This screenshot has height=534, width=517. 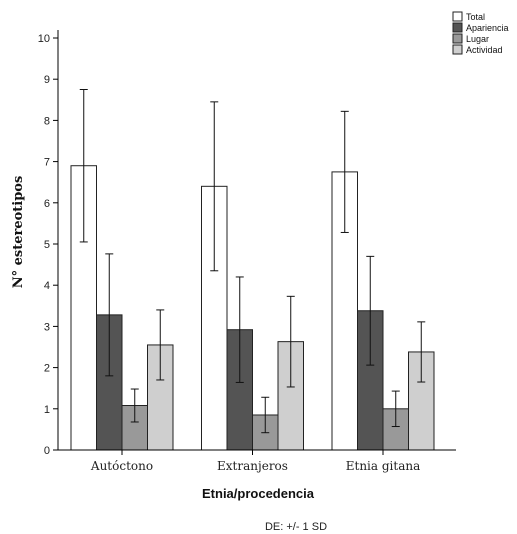 I want to click on y-tick-label: 6, so click(x=47, y=204).